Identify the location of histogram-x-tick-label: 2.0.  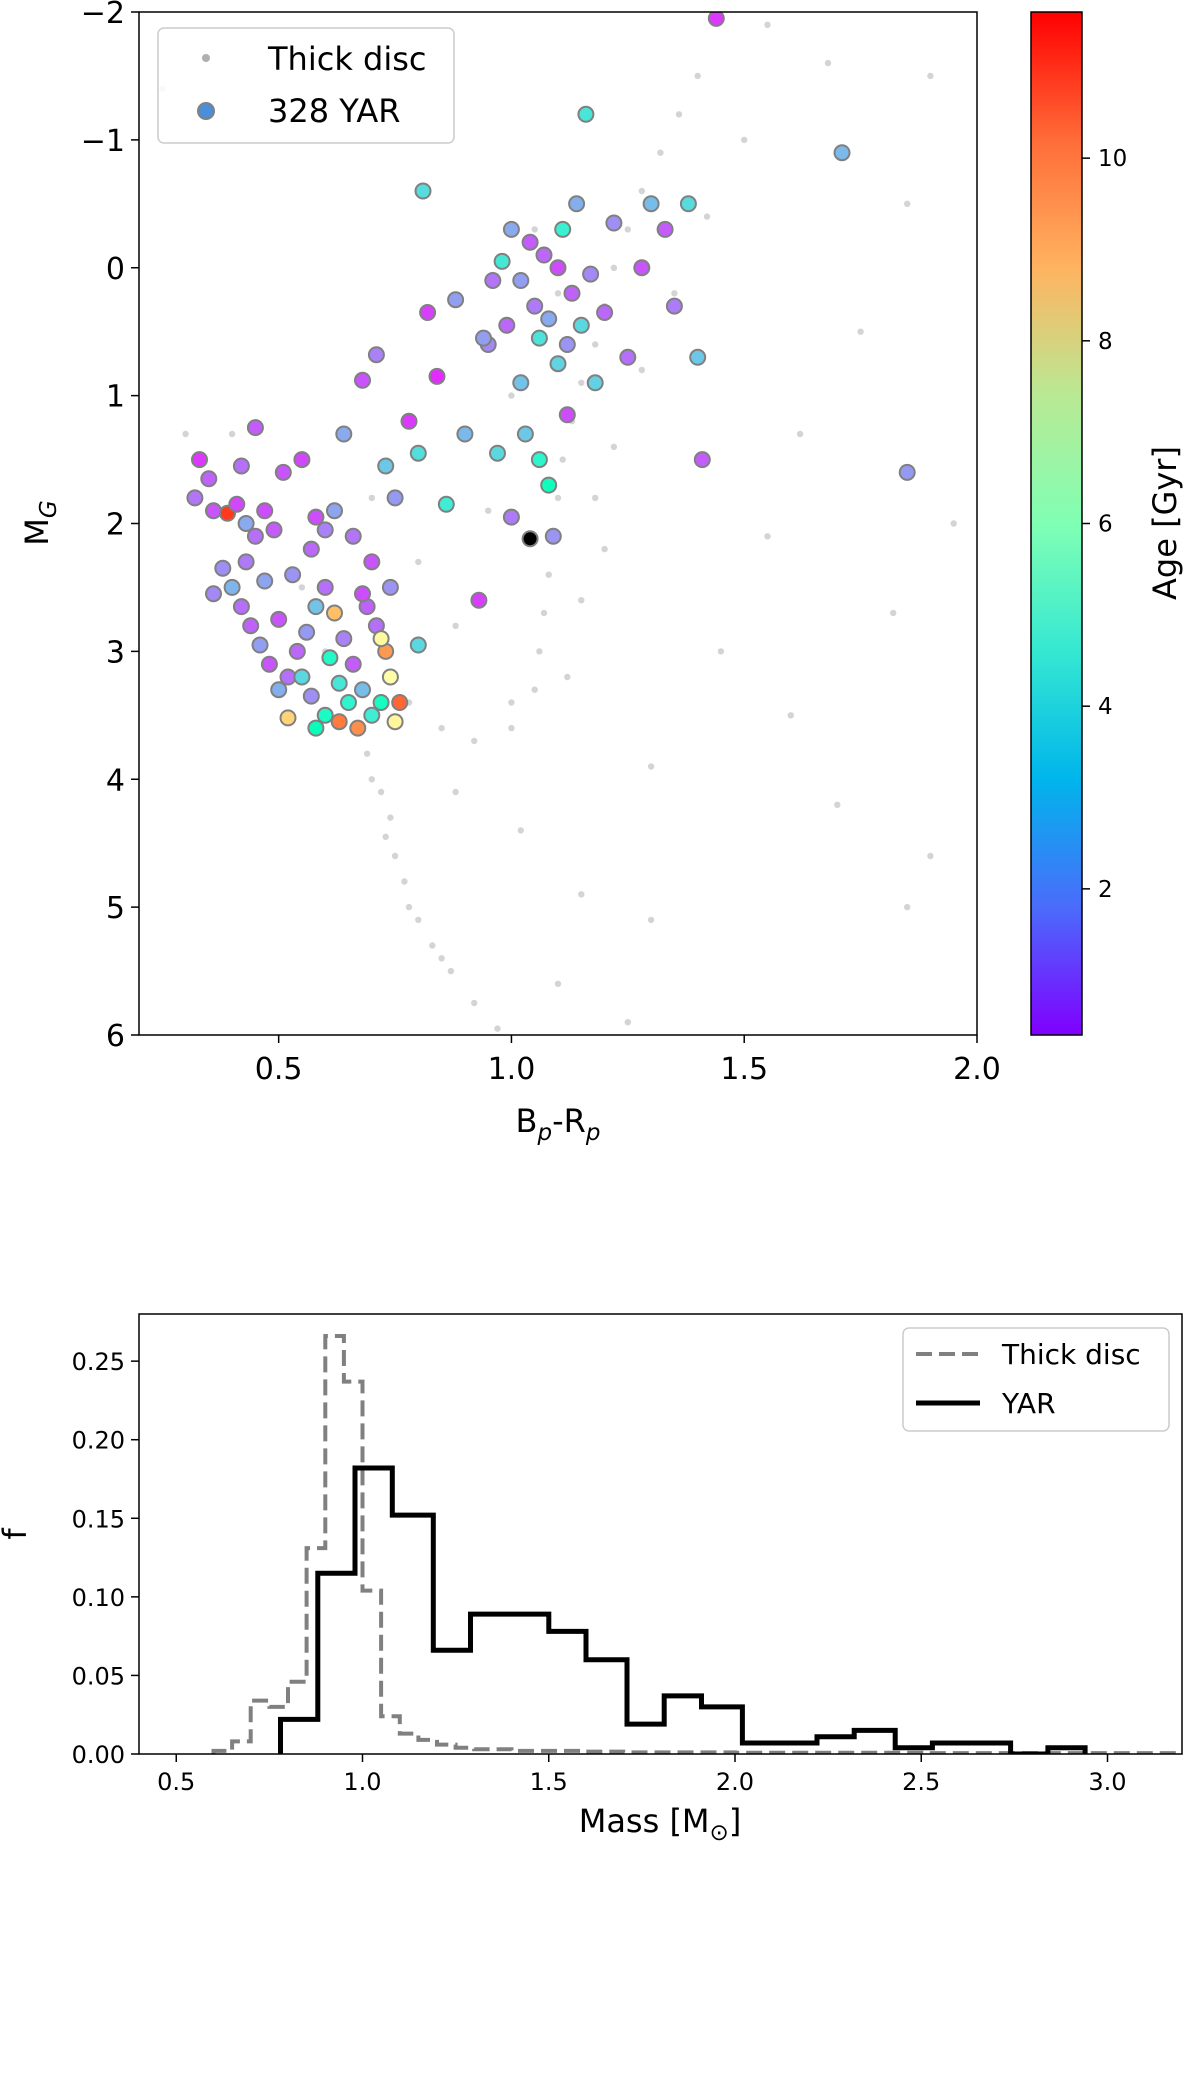
(735, 1782).